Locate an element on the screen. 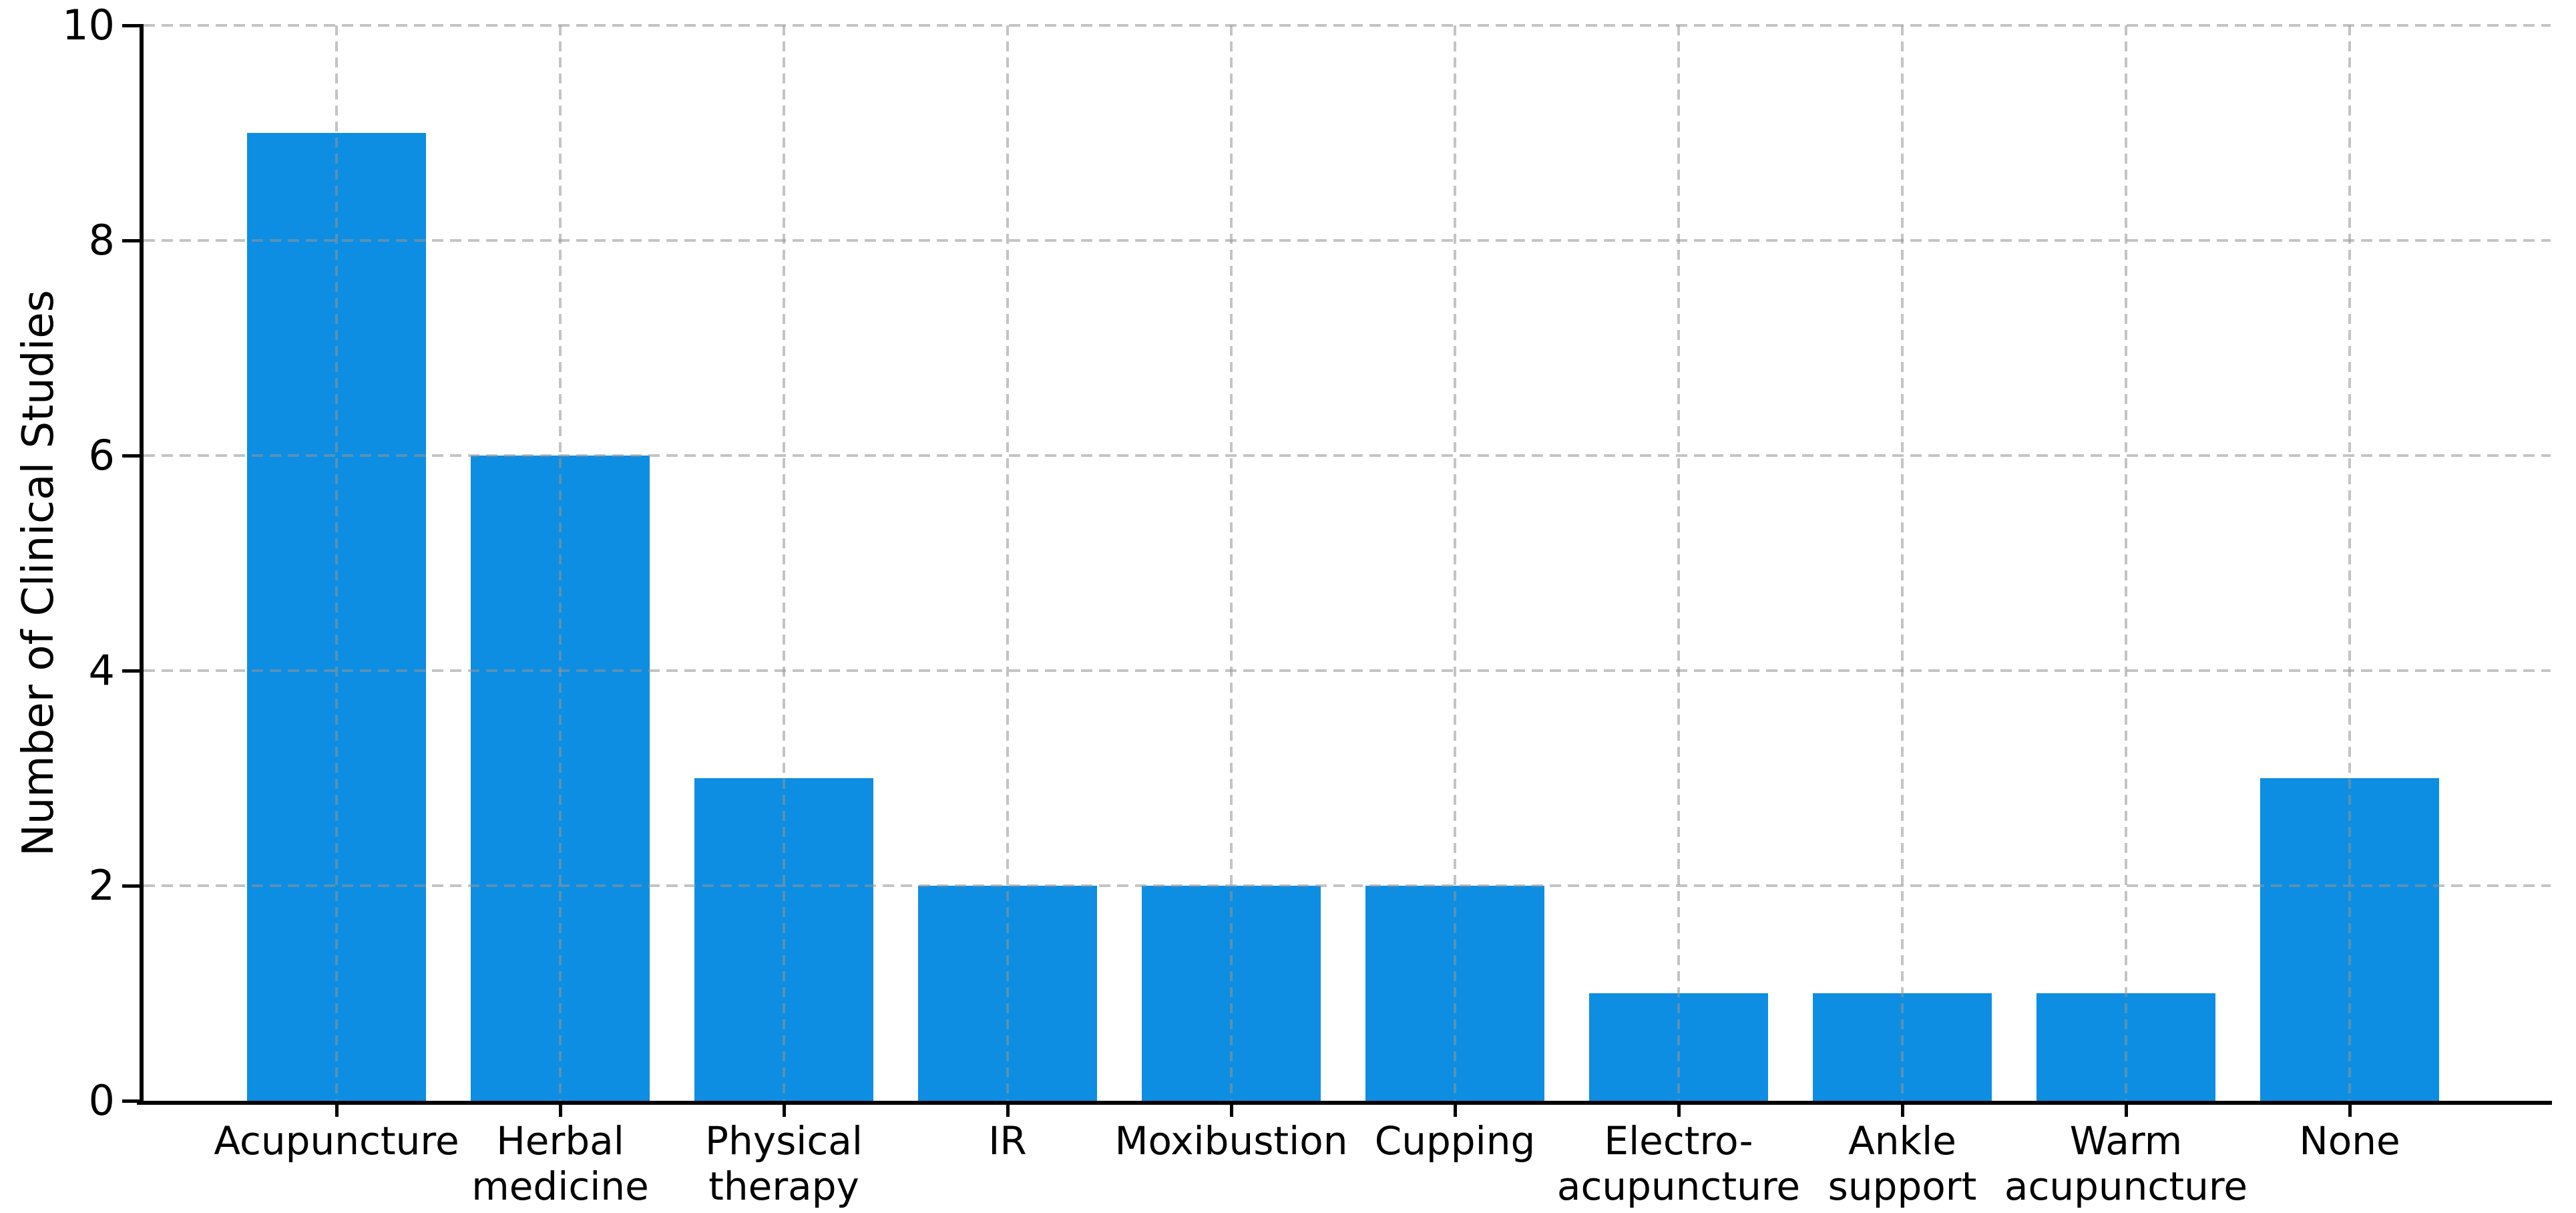 Image resolution: width=2576 pixels, height=1213 pixels. y-tick-label: 2 is located at coordinates (101, 885).